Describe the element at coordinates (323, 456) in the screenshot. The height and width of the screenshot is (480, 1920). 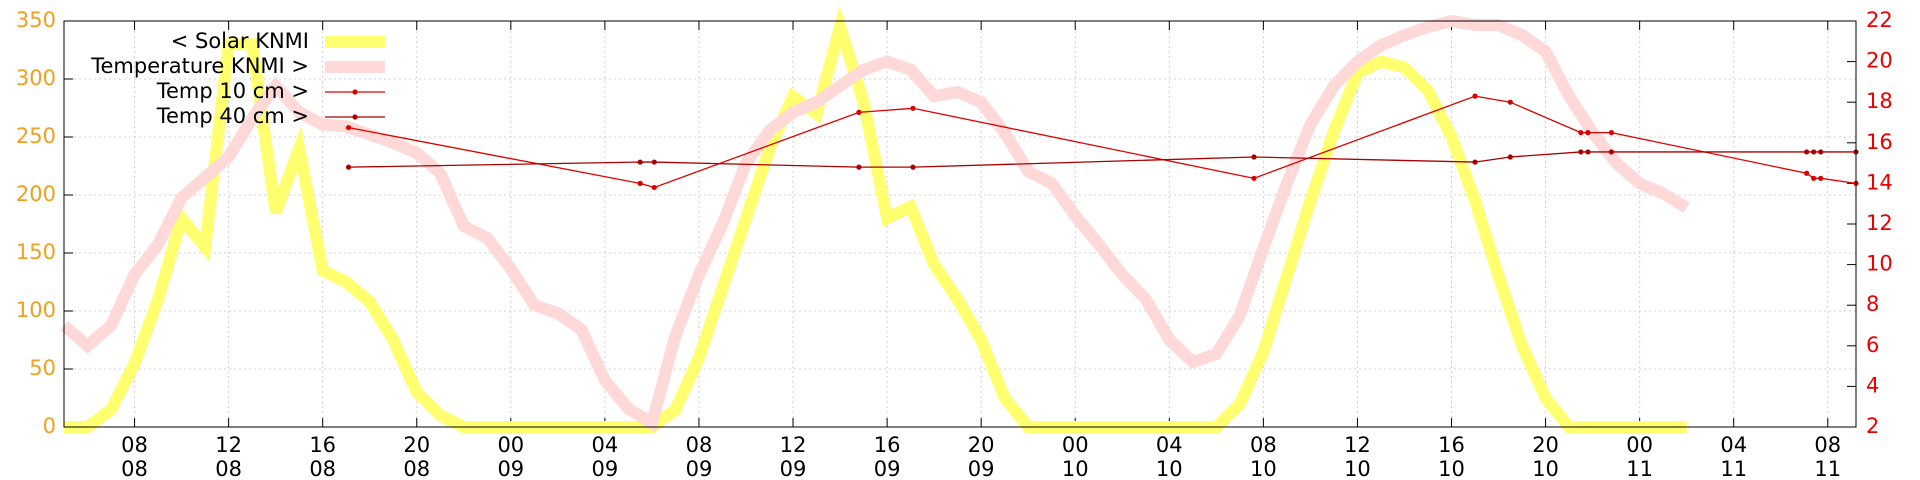
I see `x-tick-label: 16 08` at that location.